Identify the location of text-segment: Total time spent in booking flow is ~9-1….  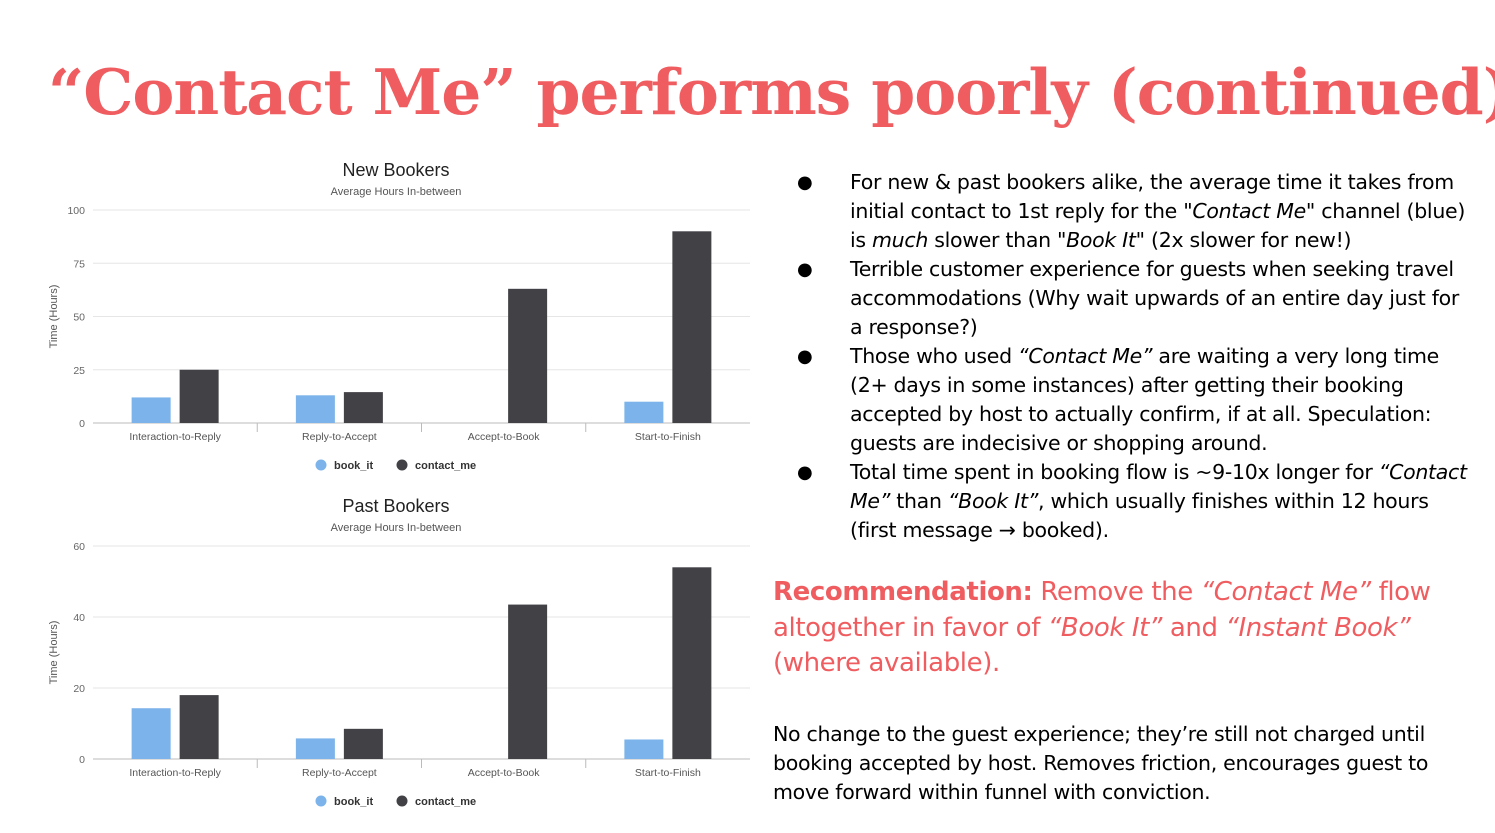
(1114, 472).